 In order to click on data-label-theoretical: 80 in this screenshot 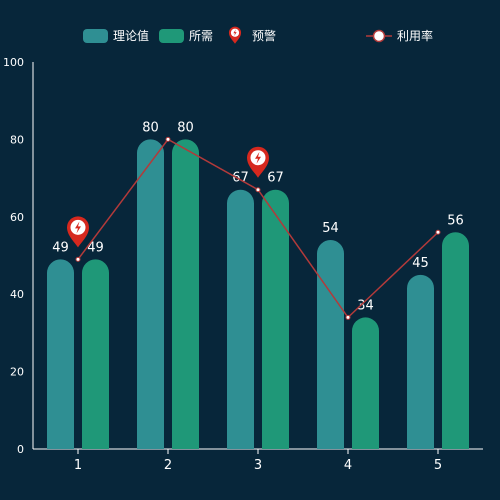, I will do `click(150, 127)`.